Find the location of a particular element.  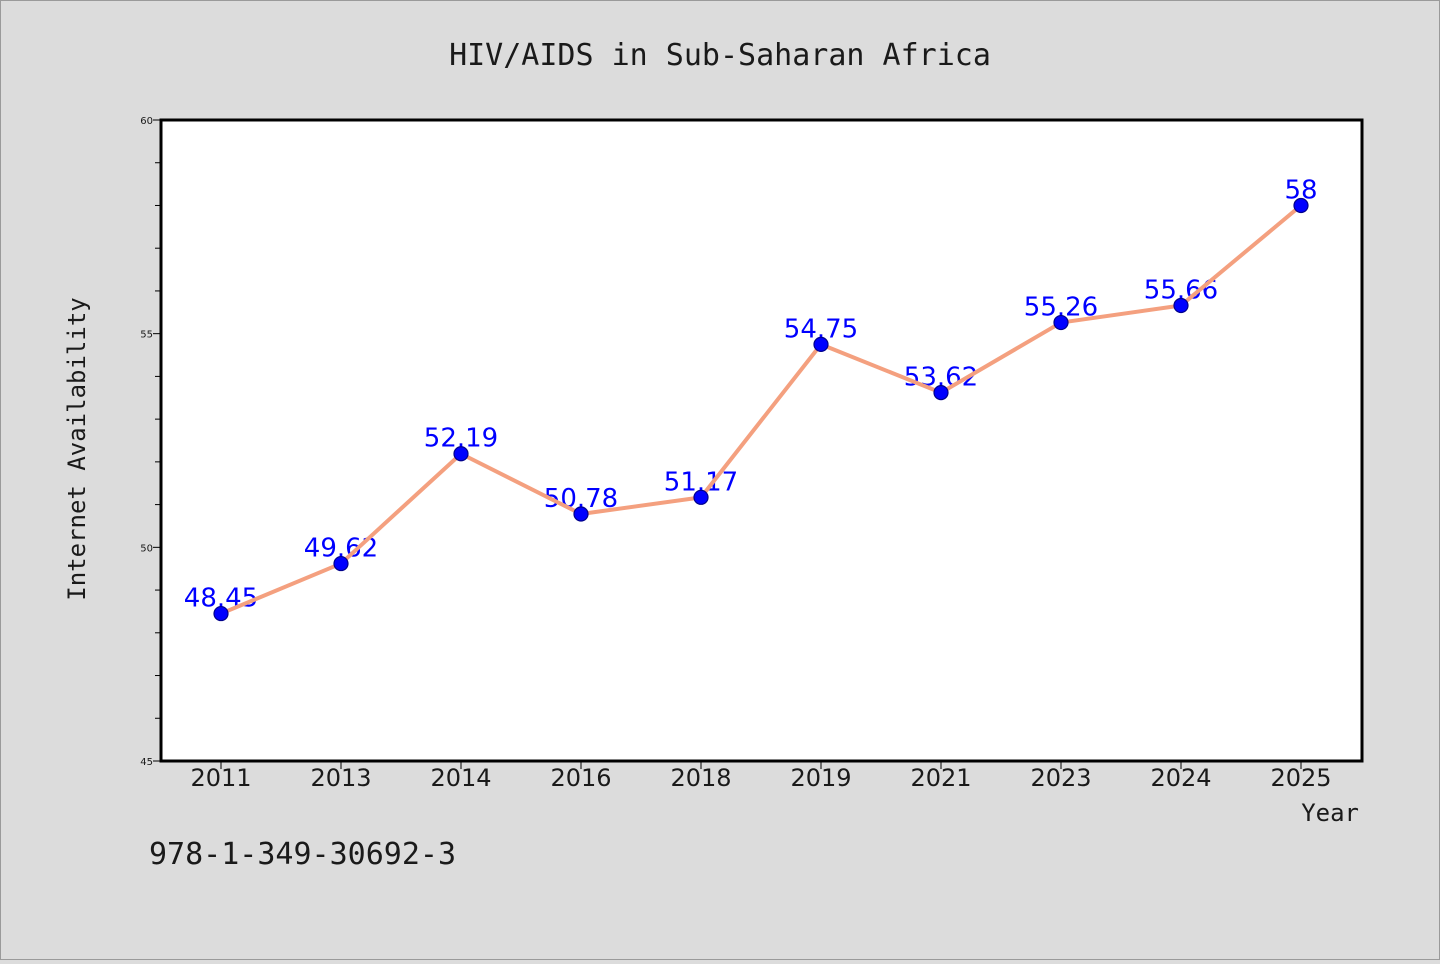

x-tick-label: 2024 is located at coordinates (1180, 778).